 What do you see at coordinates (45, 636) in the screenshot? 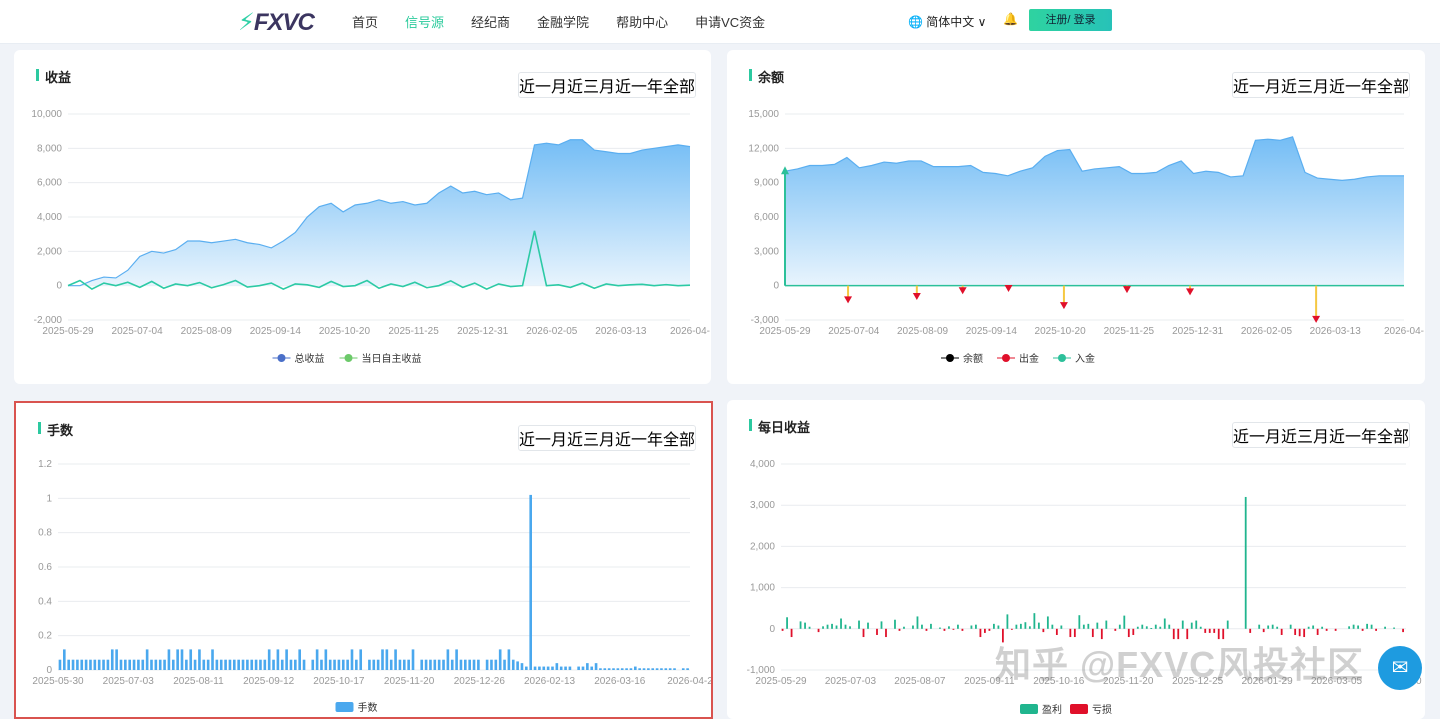
I see `y-tick-label: 0.2` at bounding box center [45, 636].